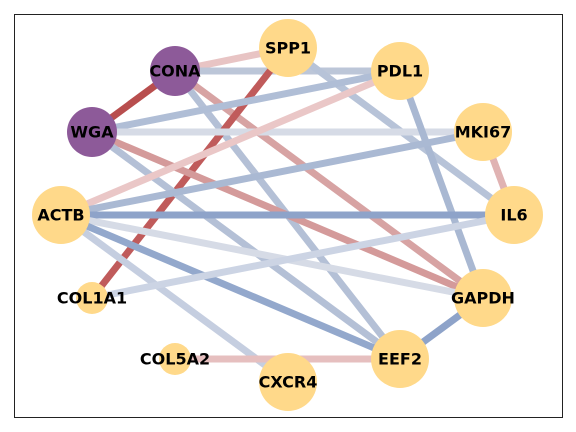  I want to click on node-actb: ACTB, so click(61, 215).